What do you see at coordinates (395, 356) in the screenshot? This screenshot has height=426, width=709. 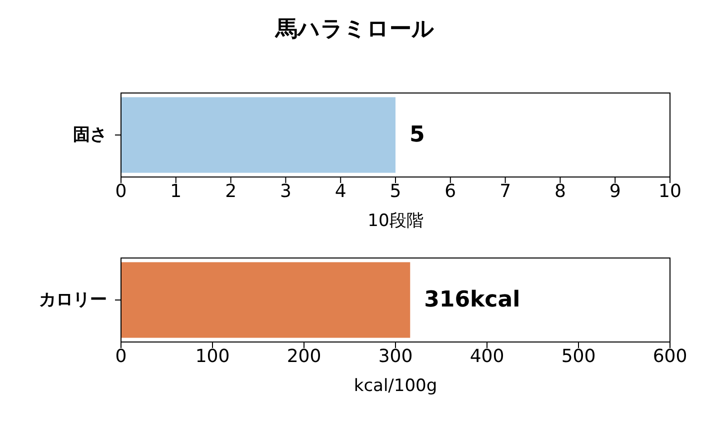 I see `x-tick-label: 300` at bounding box center [395, 356].